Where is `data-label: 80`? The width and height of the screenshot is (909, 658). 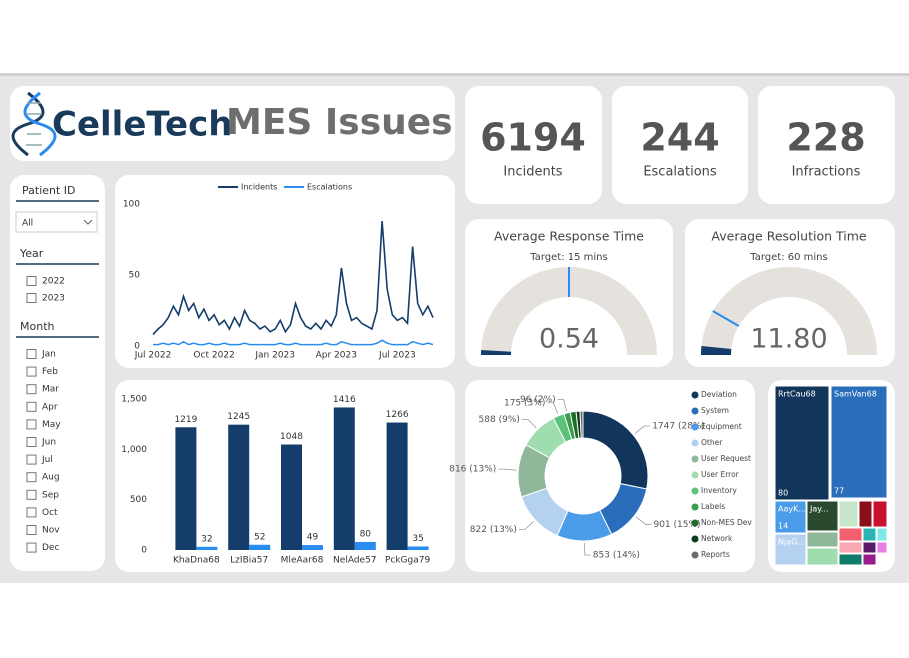 data-label: 80 is located at coordinates (366, 534).